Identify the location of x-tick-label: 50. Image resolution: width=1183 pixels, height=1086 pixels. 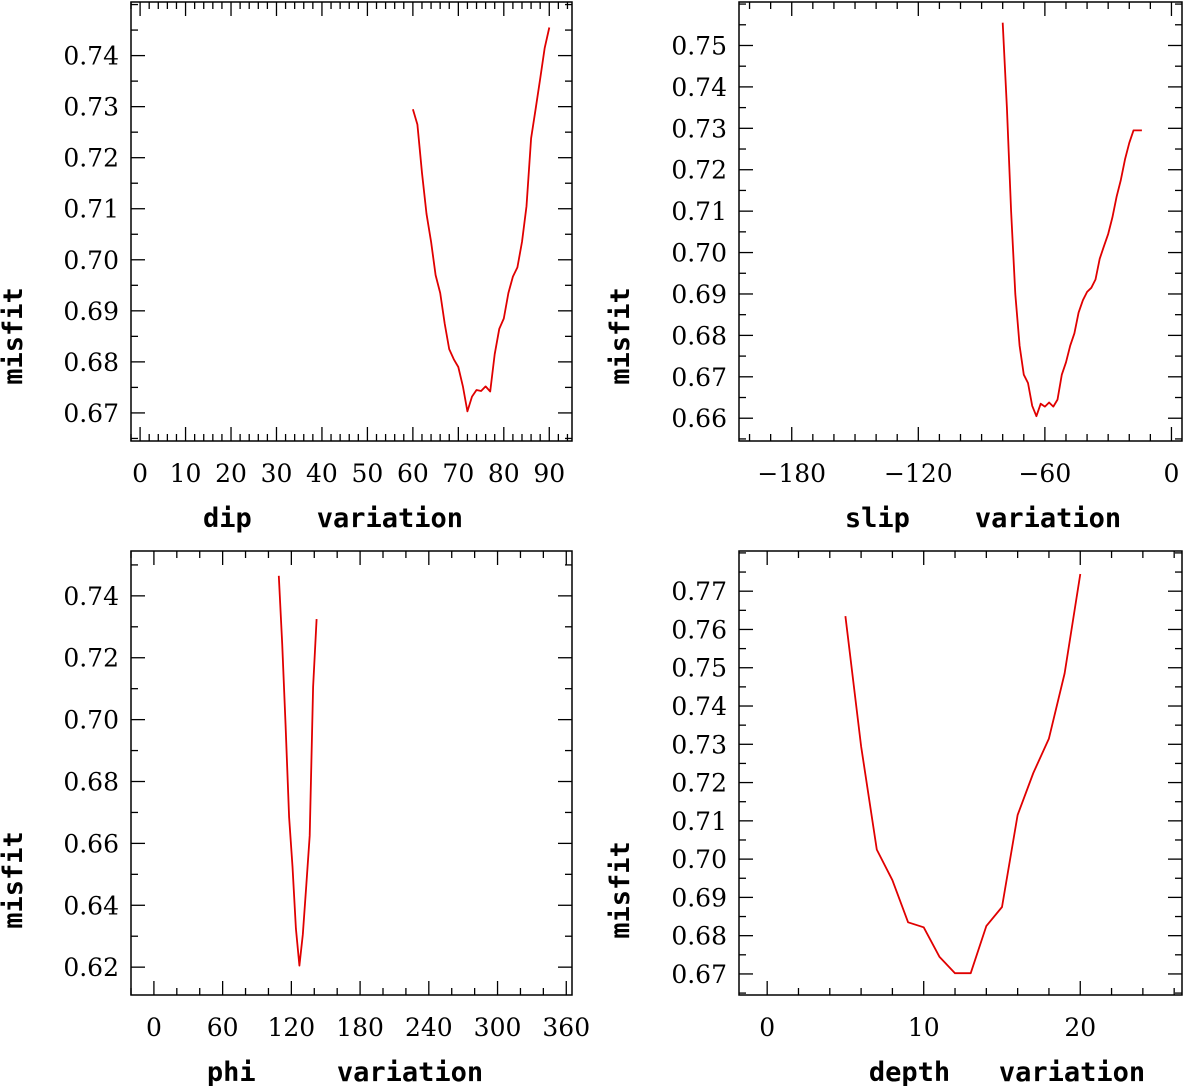
(368, 473).